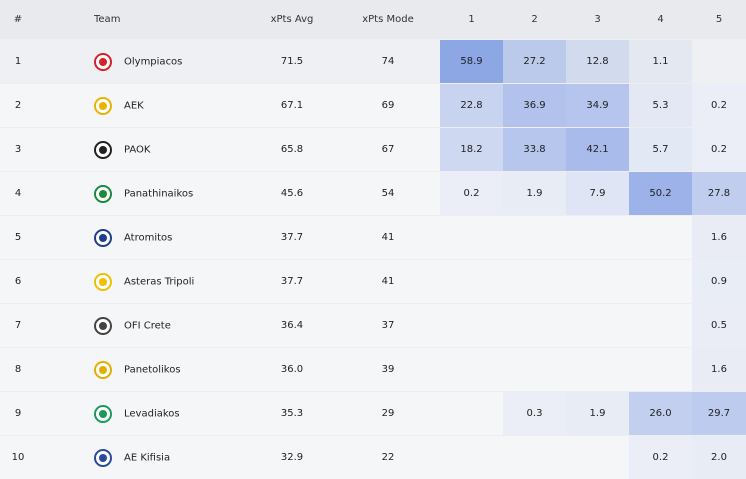  Describe the element at coordinates (388, 150) in the screenshot. I see `stat-cell: 67` at that location.